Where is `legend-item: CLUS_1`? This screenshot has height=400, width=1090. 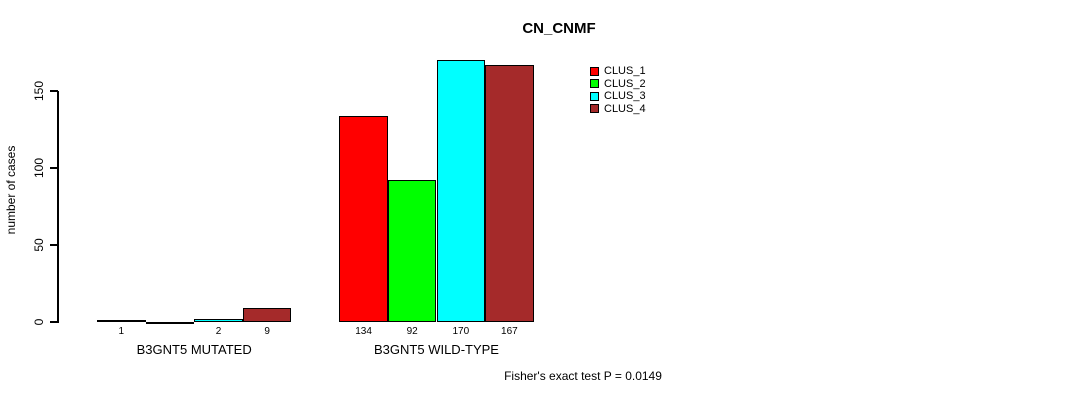 legend-item: CLUS_1 is located at coordinates (618, 71).